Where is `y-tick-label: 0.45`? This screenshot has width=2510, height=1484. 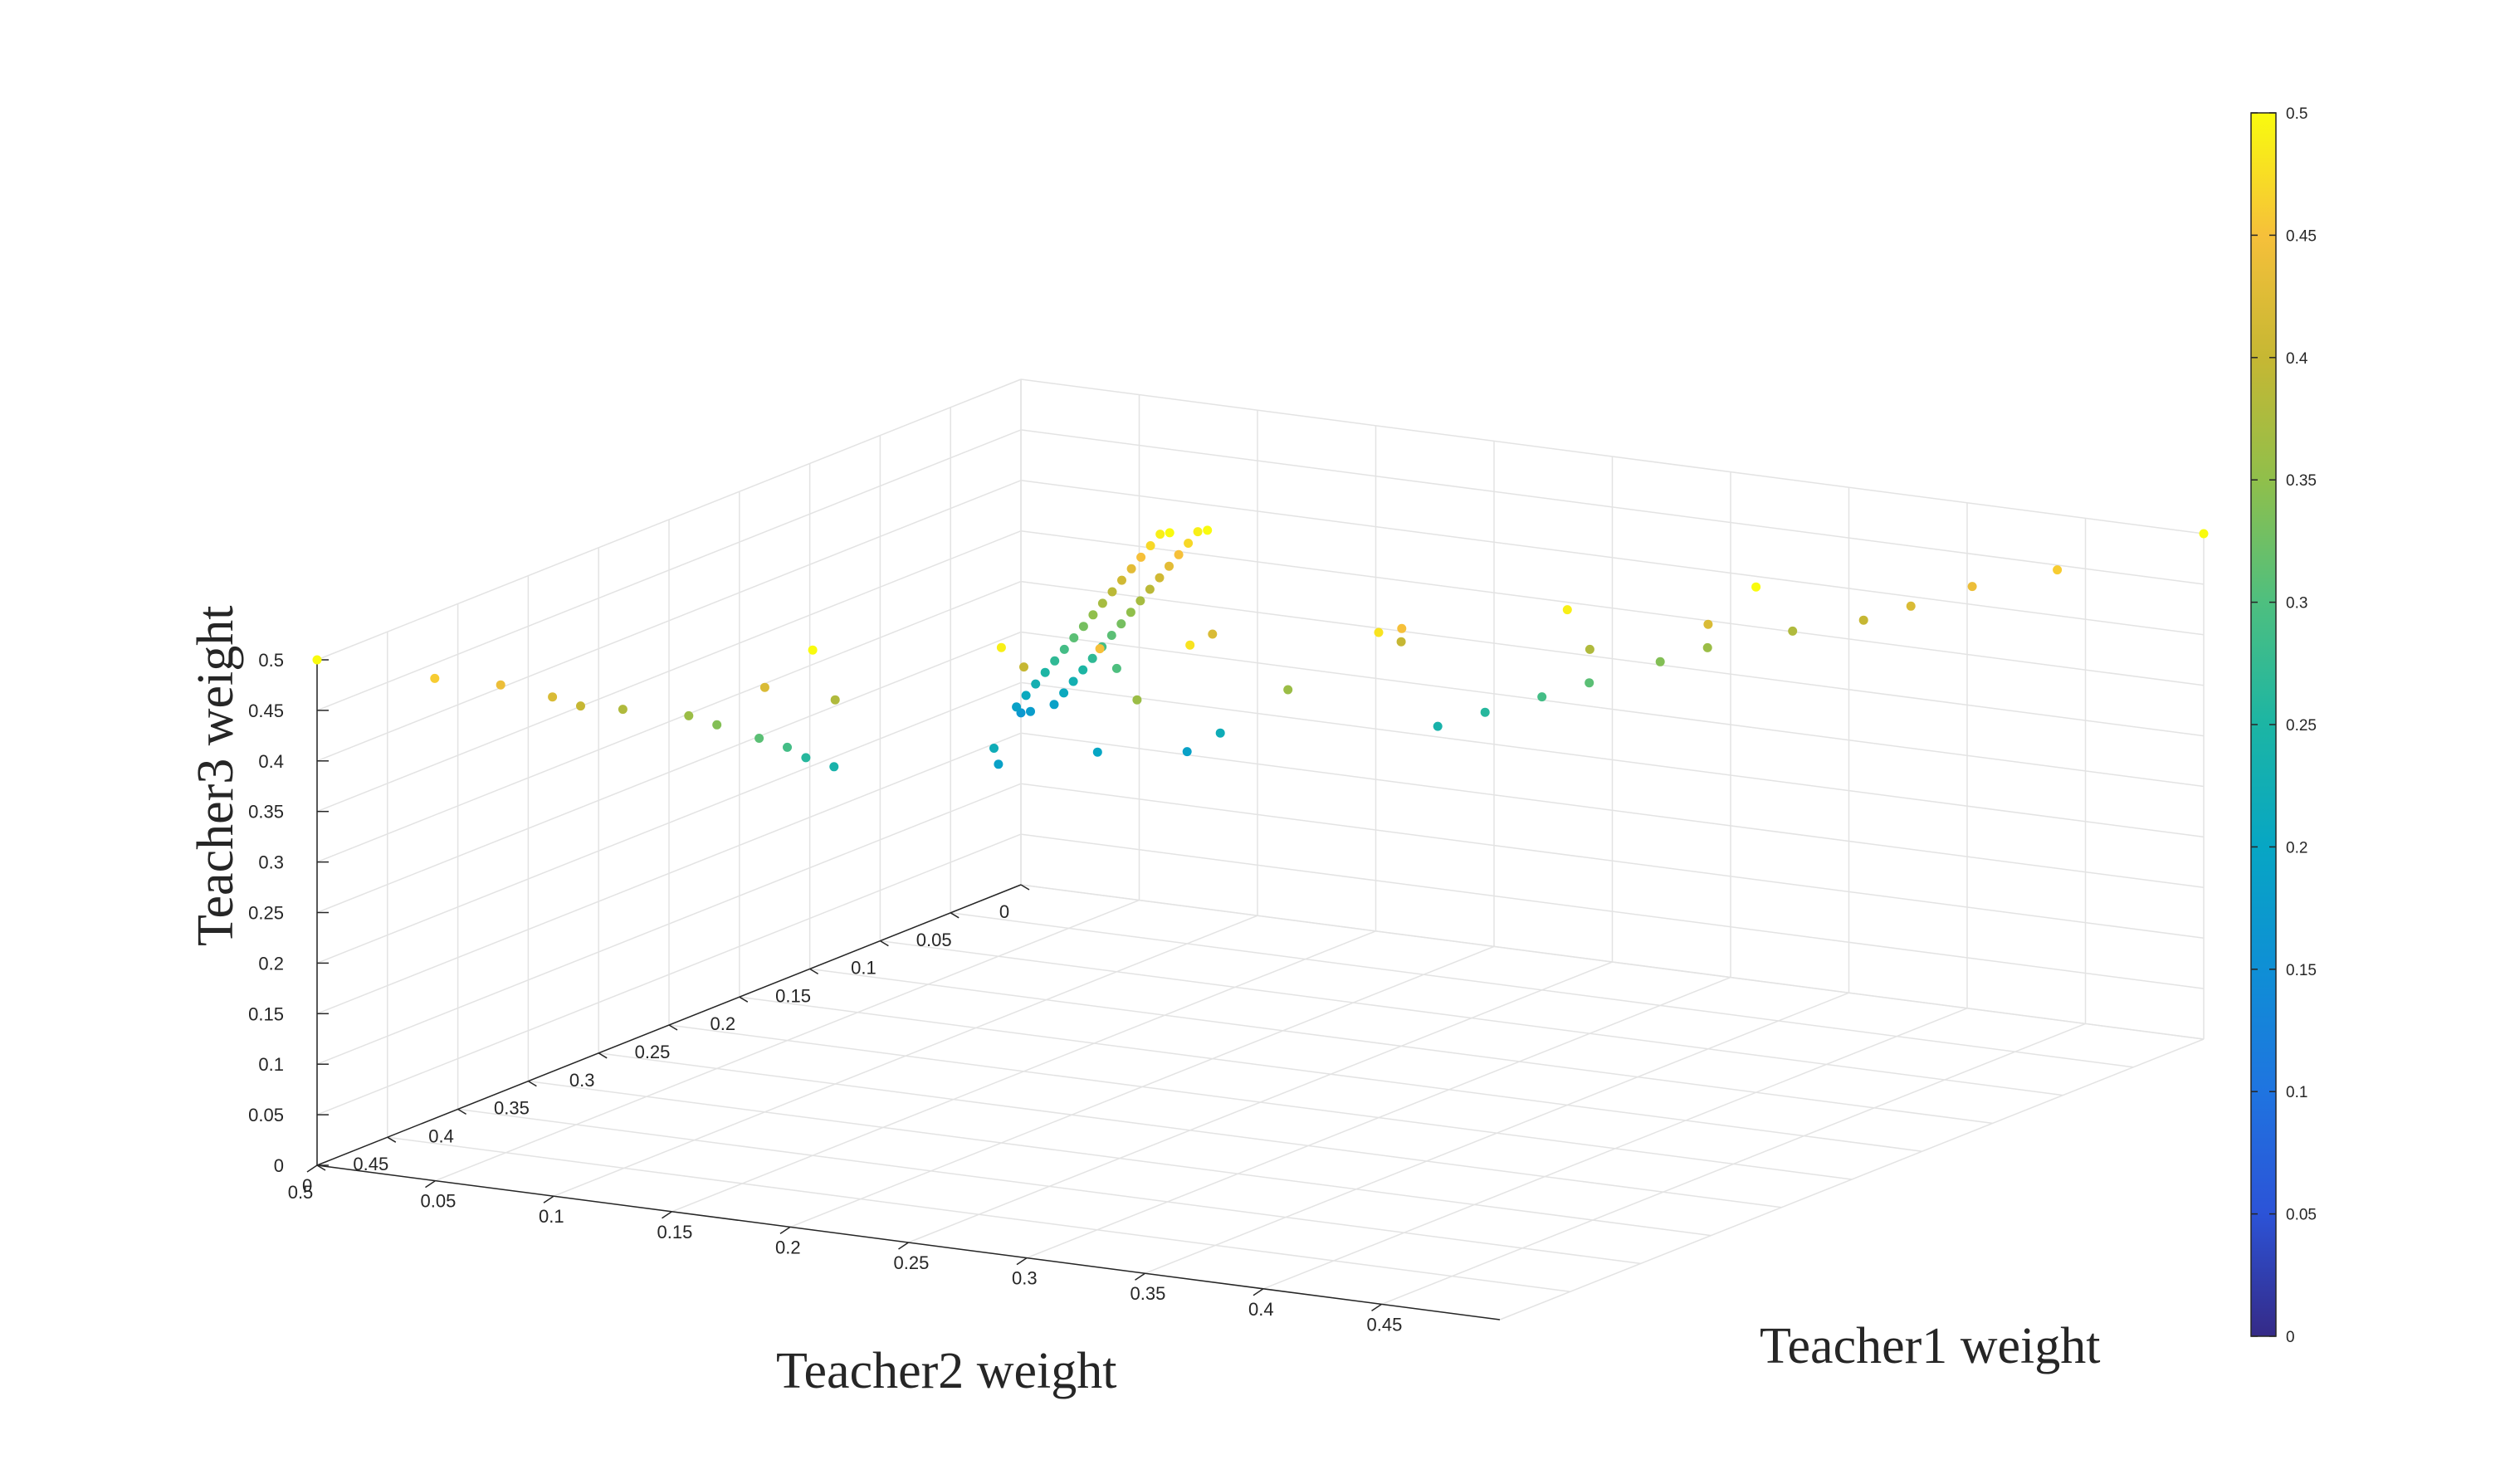 y-tick-label: 0.45 is located at coordinates (370, 1164).